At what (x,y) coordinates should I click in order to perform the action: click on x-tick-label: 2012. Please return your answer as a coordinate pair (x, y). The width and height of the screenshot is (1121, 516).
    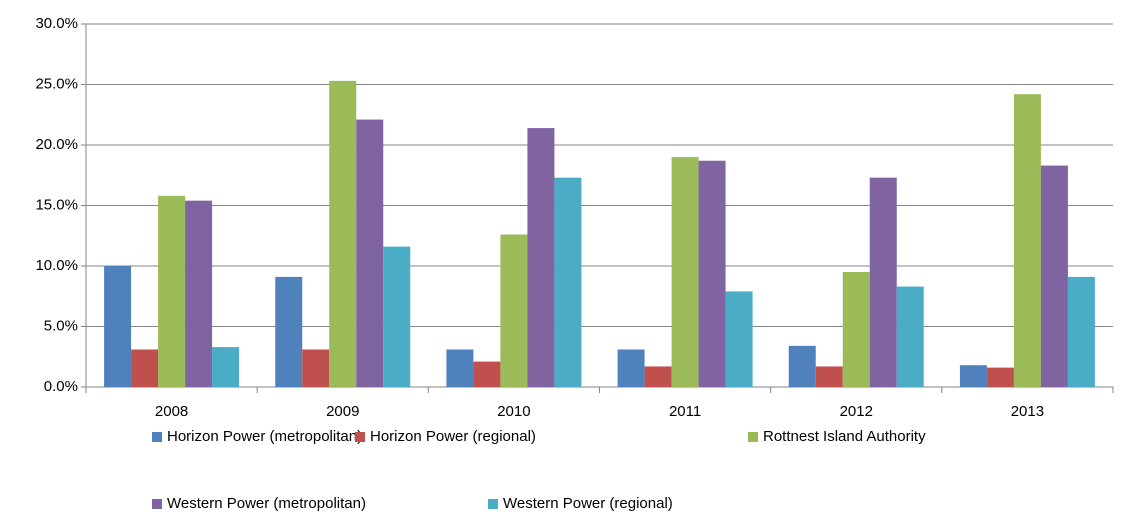
    Looking at the image, I should click on (856, 411).